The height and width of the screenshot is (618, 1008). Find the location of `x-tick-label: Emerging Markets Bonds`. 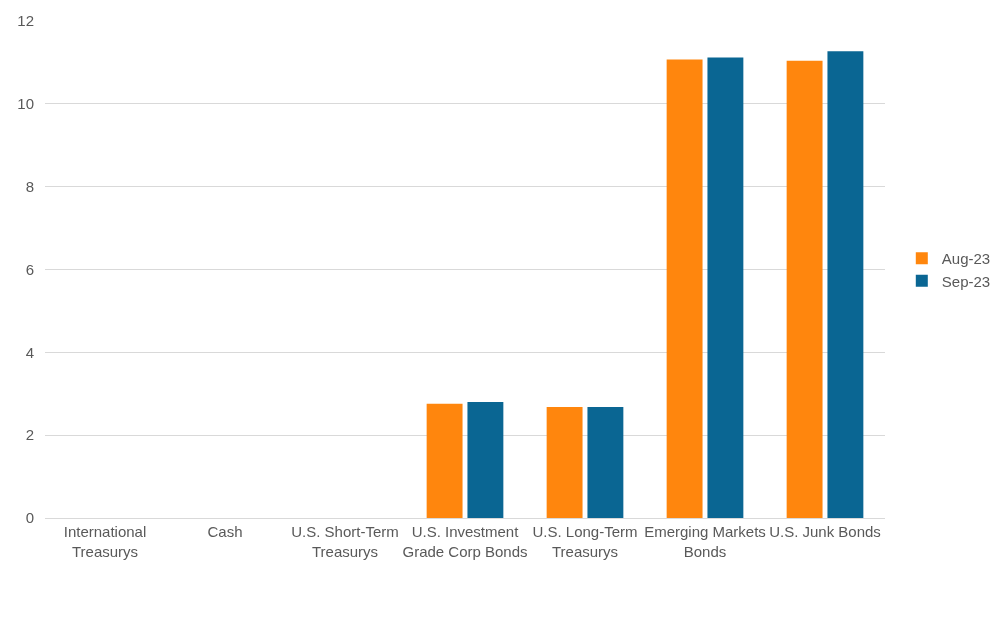

x-tick-label: Emerging Markets Bonds is located at coordinates (705, 541).